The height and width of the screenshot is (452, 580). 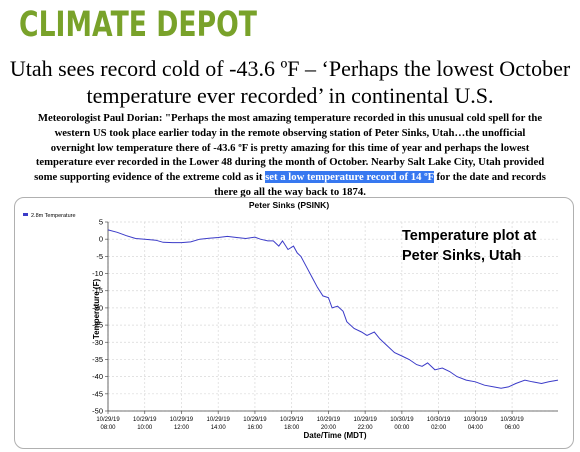 I want to click on legend-label: 2.8m Temperature, so click(x=53, y=216).